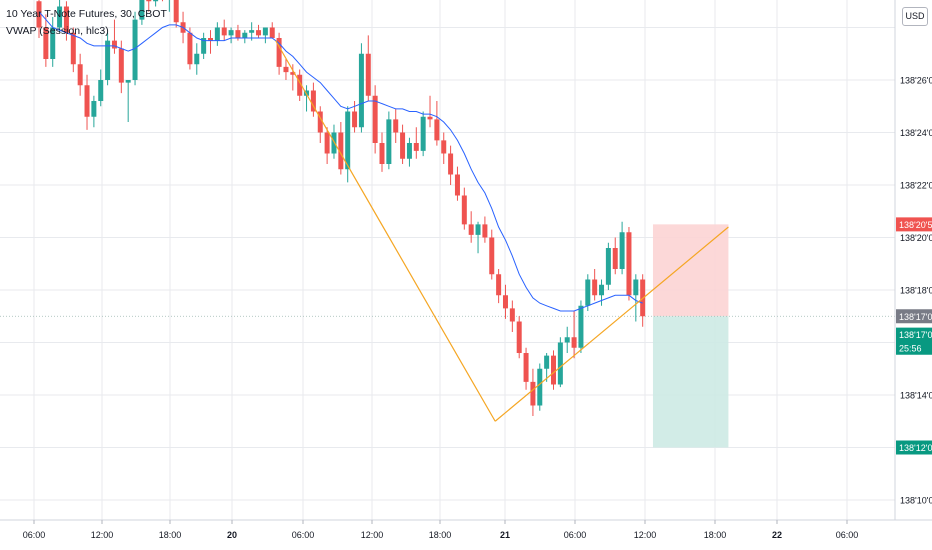 The width and height of the screenshot is (932, 550). What do you see at coordinates (916, 238) in the screenshot?
I see `y-tick-label: 138'20'0` at bounding box center [916, 238].